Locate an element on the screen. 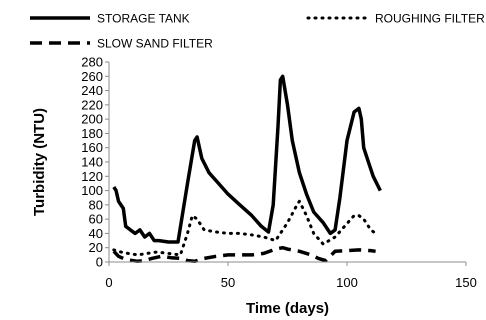  y-tick-label: 20 is located at coordinates (96, 247).